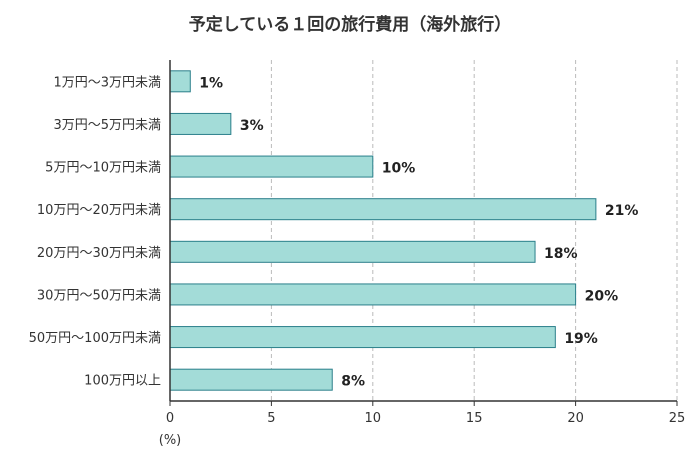 The image size is (700, 457). What do you see at coordinates (99, 295) in the screenshot?
I see `category-label: 30万円〜50万円未満` at bounding box center [99, 295].